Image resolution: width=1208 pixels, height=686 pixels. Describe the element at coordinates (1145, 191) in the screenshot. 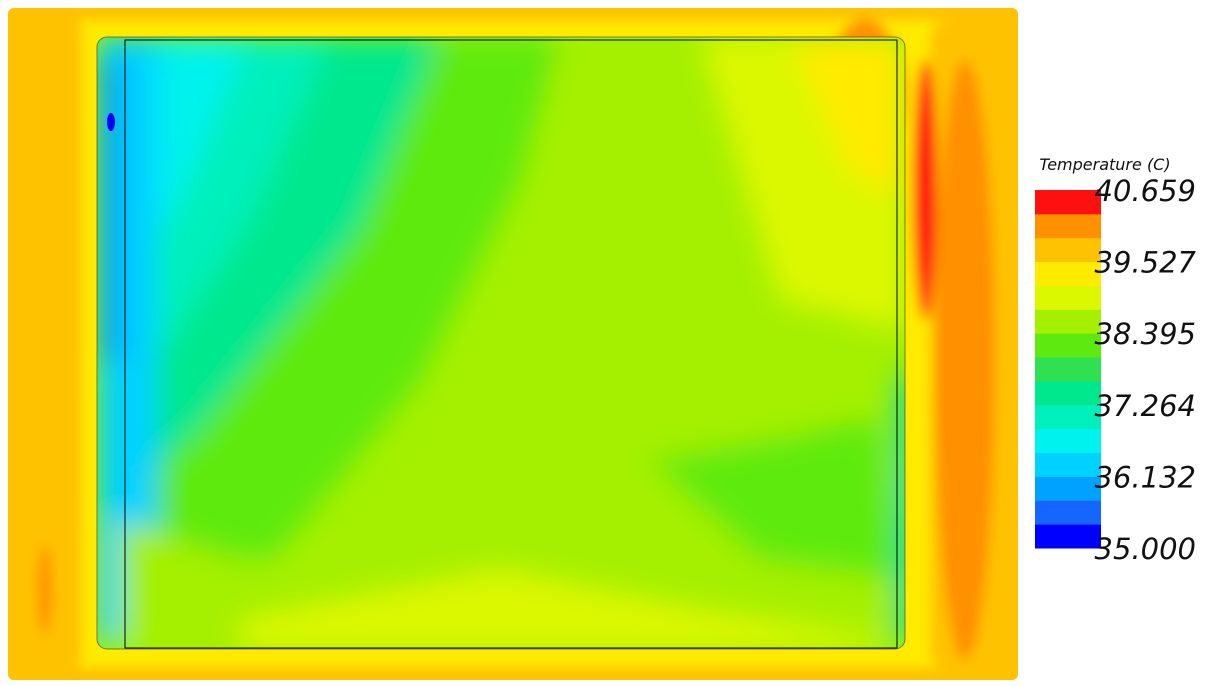

I see `colorbar-tick-label: 40.659` at that location.